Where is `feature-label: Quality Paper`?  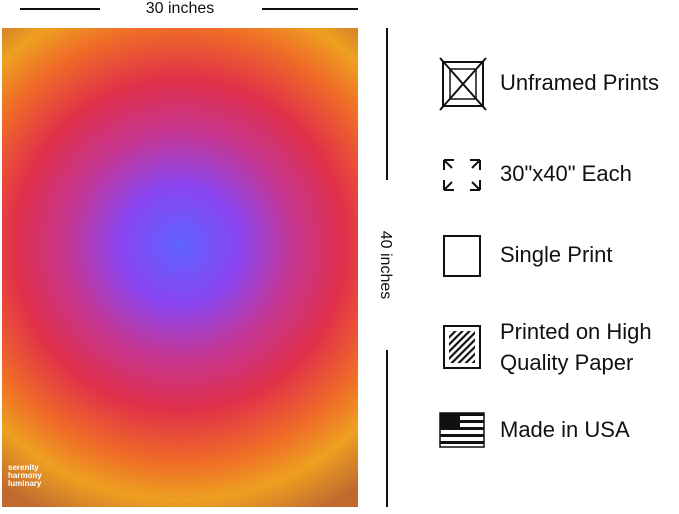 feature-label: Quality Paper is located at coordinates (566, 362).